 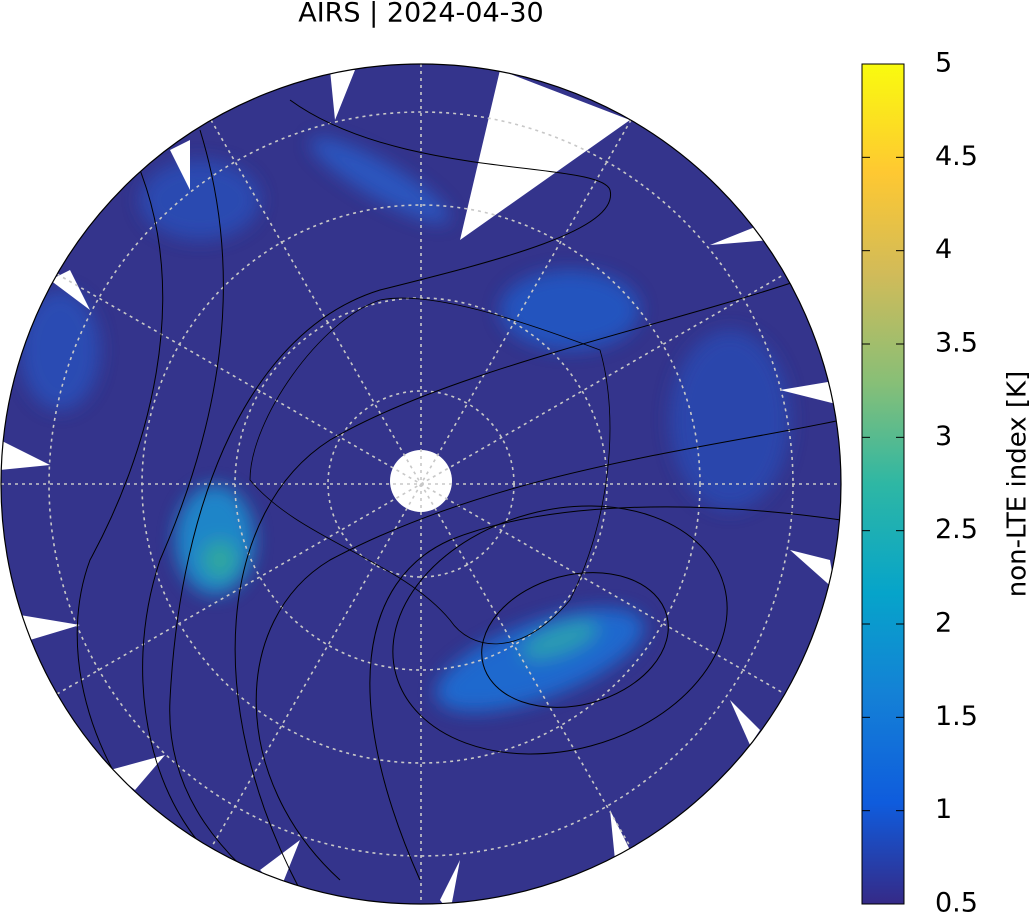 I want to click on colorbar, so click(x=883, y=484).